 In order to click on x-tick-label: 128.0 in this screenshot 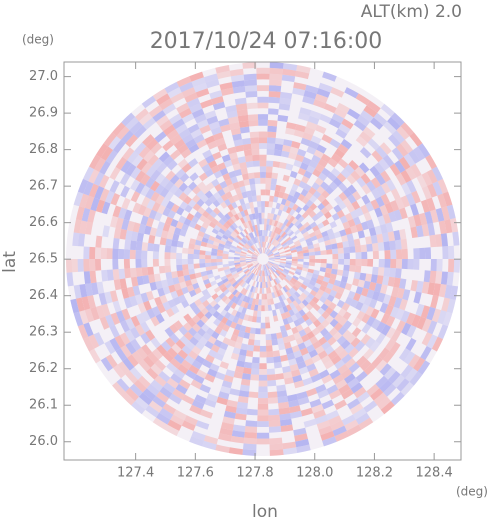, I will do `click(314, 473)`.